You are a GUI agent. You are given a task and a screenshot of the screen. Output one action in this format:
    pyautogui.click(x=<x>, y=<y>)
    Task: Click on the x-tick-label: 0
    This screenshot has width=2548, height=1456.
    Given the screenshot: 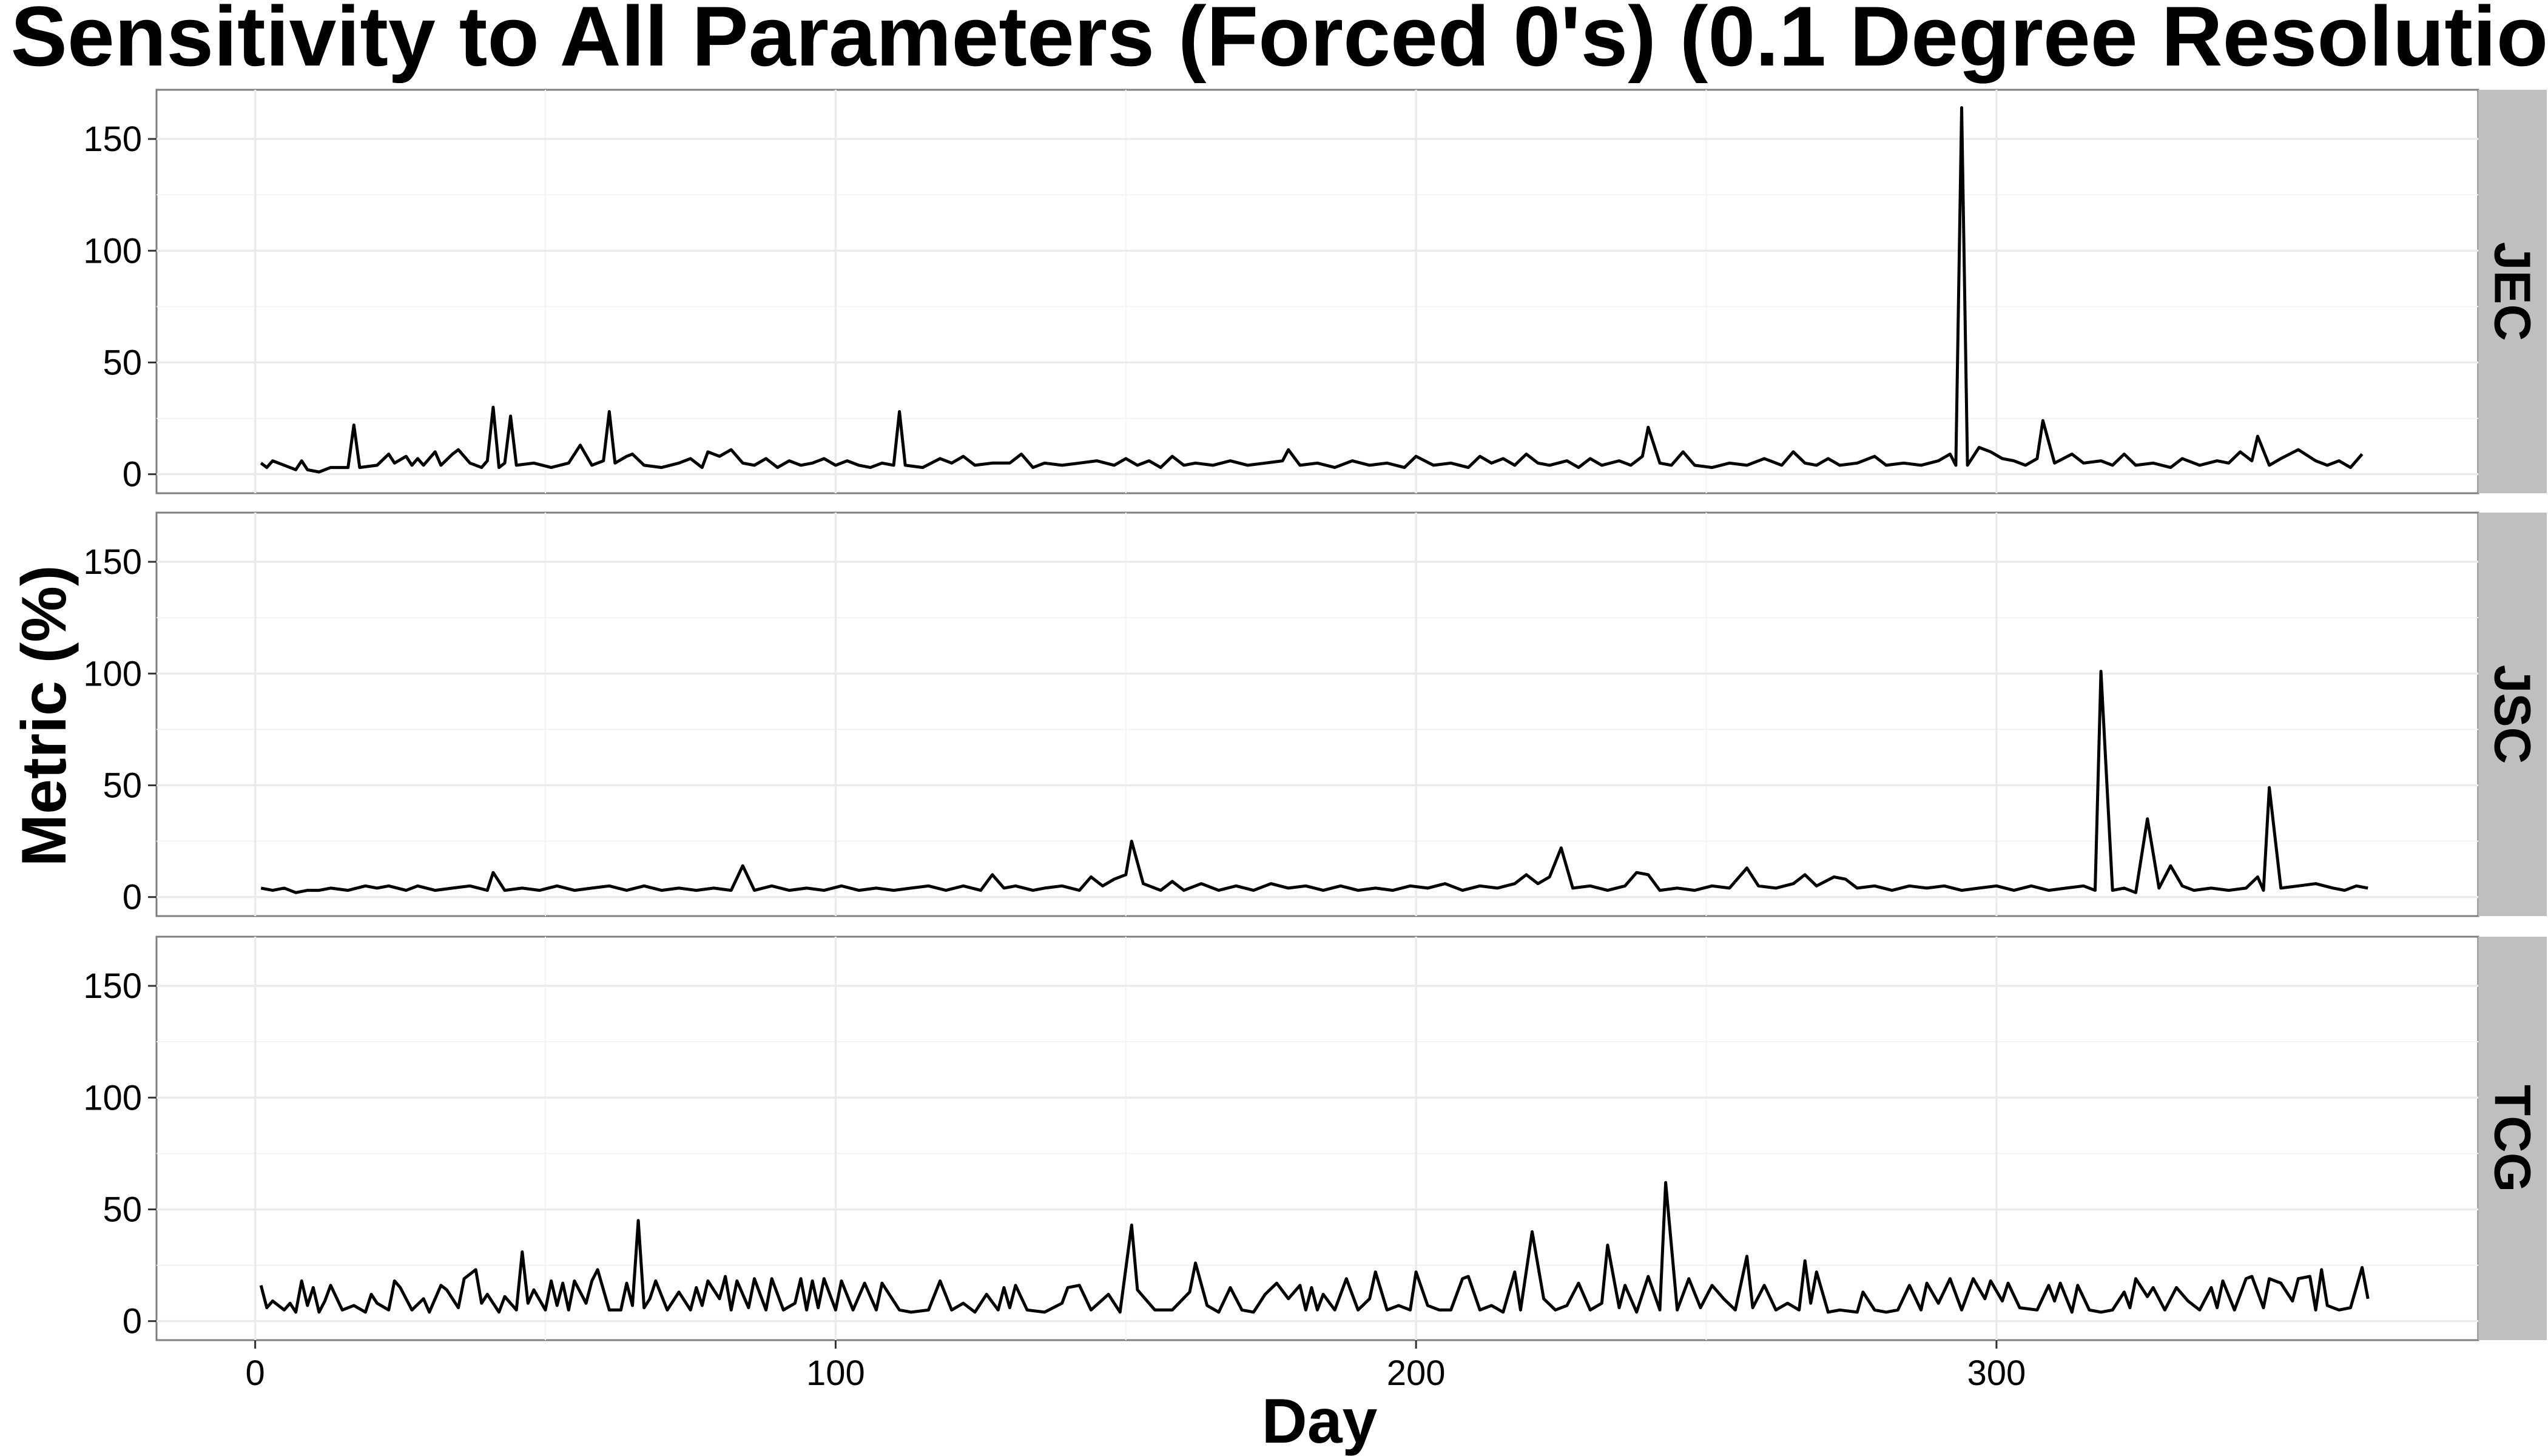 What is the action you would take?
    pyautogui.click(x=255, y=1373)
    